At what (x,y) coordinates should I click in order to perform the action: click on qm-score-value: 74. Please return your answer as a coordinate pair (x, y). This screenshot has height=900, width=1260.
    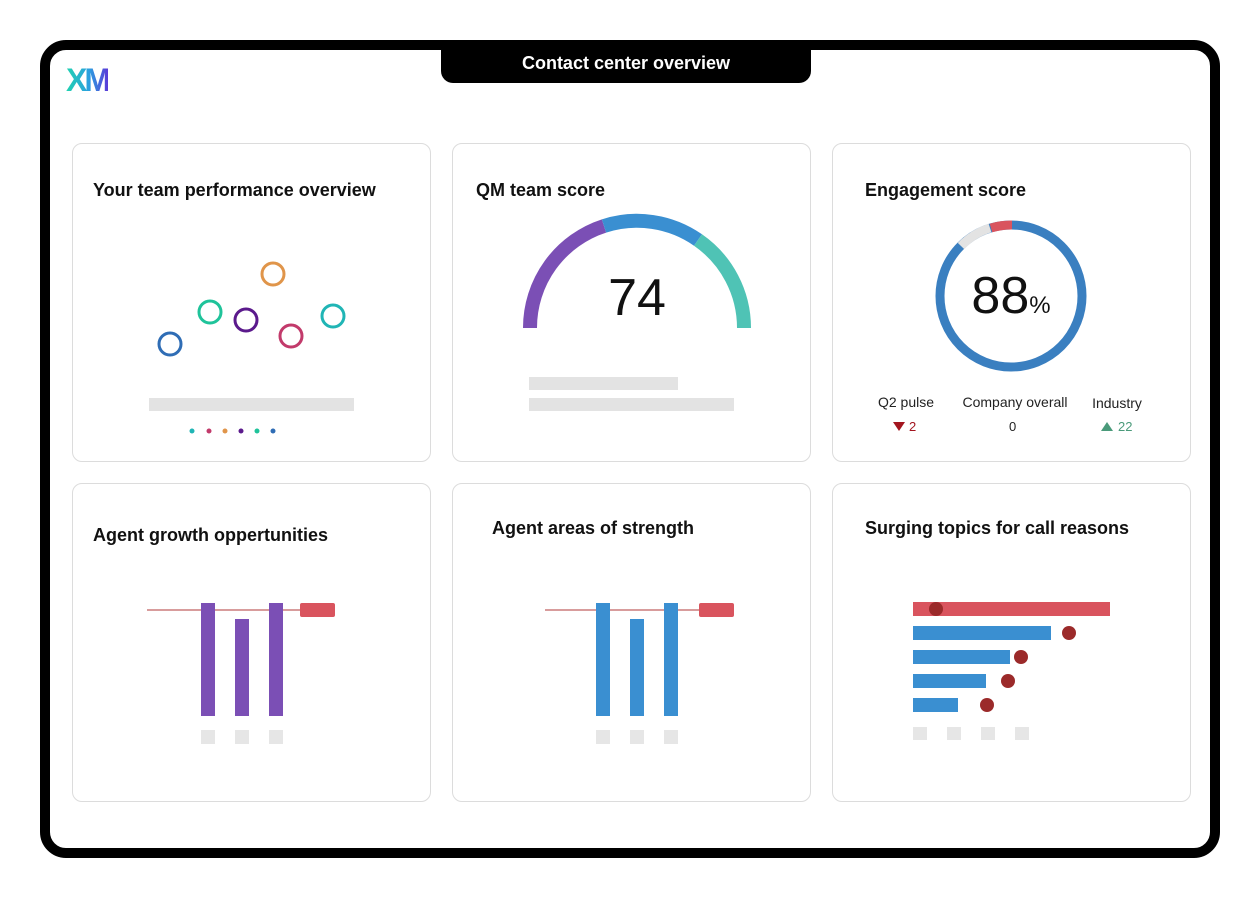
    Looking at the image, I should click on (637, 298).